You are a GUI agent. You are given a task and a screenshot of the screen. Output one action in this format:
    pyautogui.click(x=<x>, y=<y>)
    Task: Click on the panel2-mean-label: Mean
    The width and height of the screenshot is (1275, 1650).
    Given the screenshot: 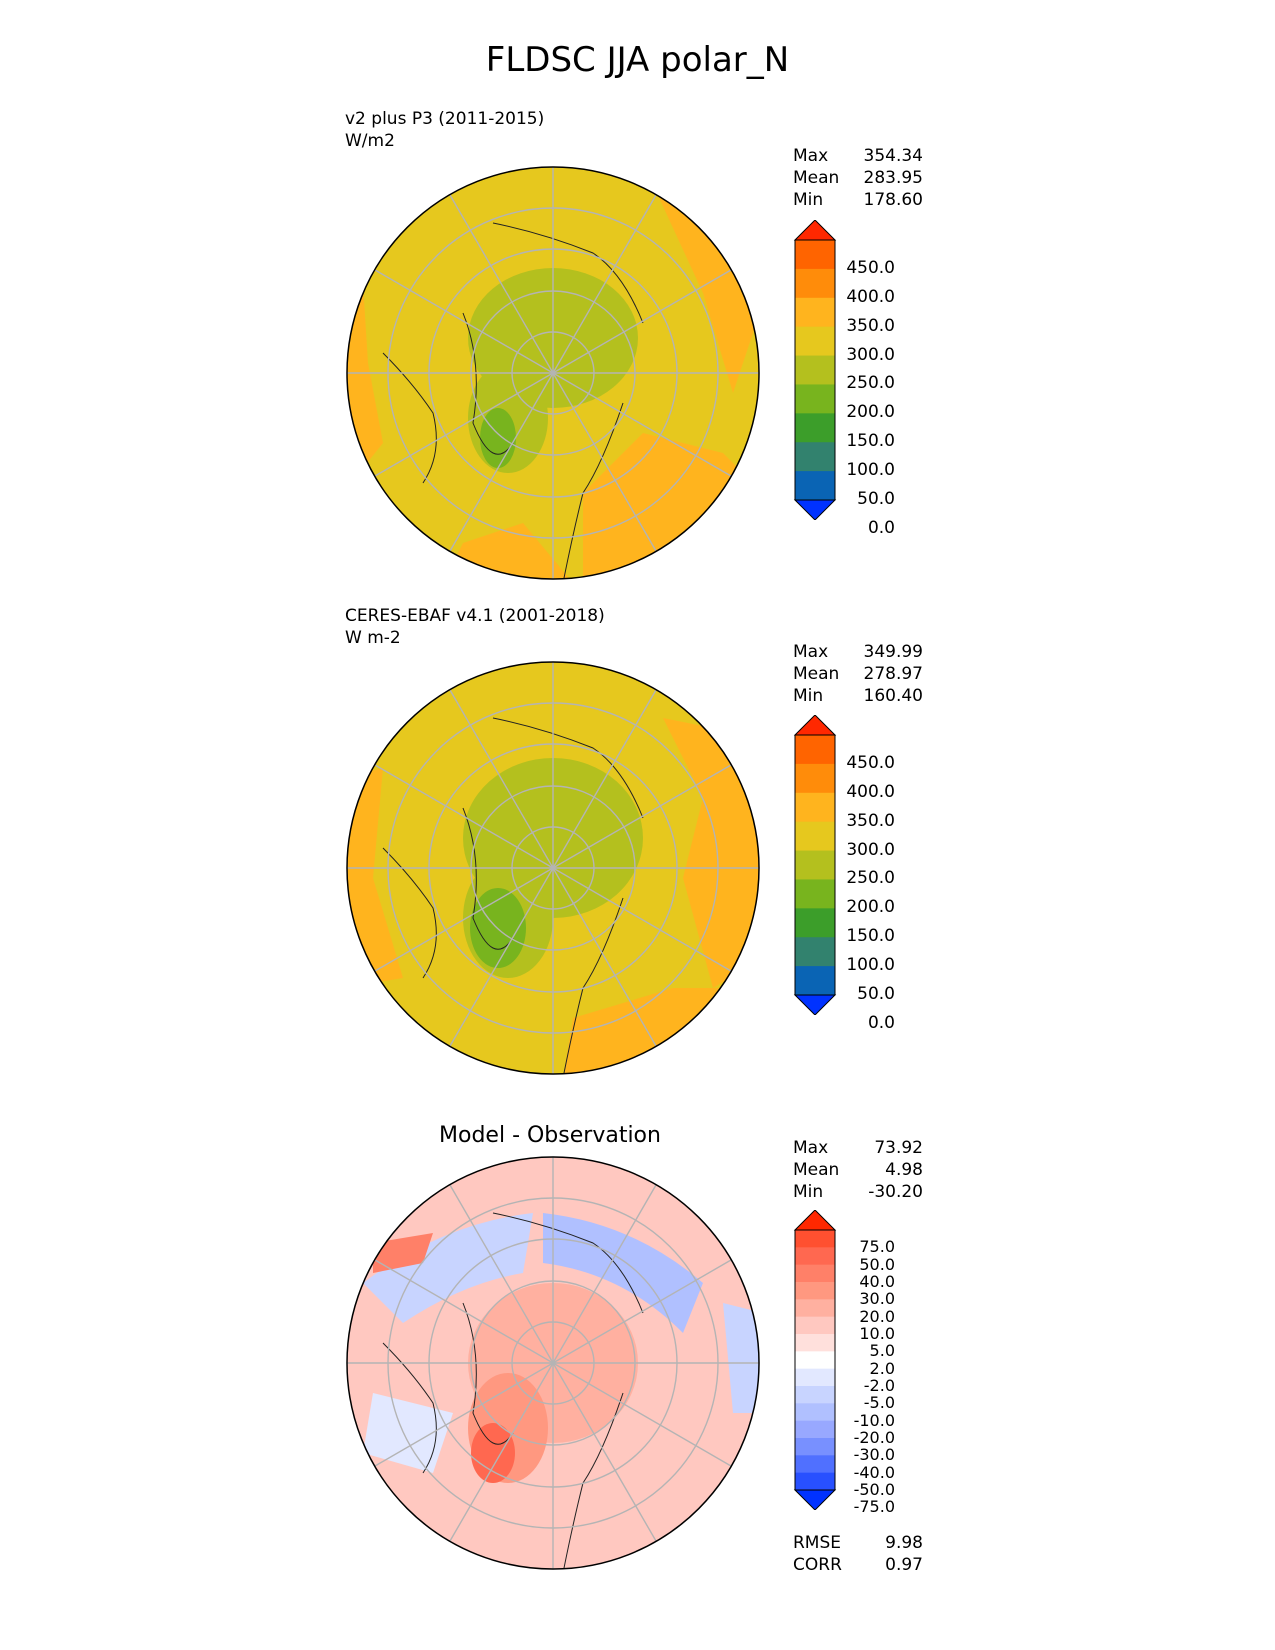 What is the action you would take?
    pyautogui.click(x=816, y=674)
    